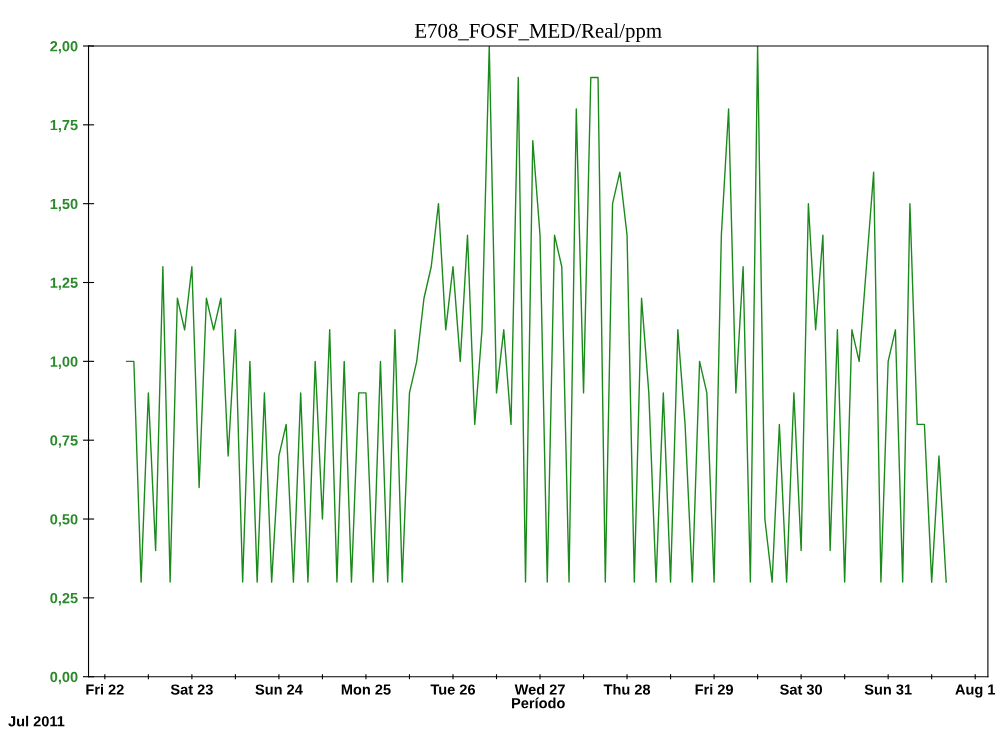 This screenshot has width=1006, height=730. What do you see at coordinates (64, 205) in the screenshot?
I see `y-tick-label: 1,50` at bounding box center [64, 205].